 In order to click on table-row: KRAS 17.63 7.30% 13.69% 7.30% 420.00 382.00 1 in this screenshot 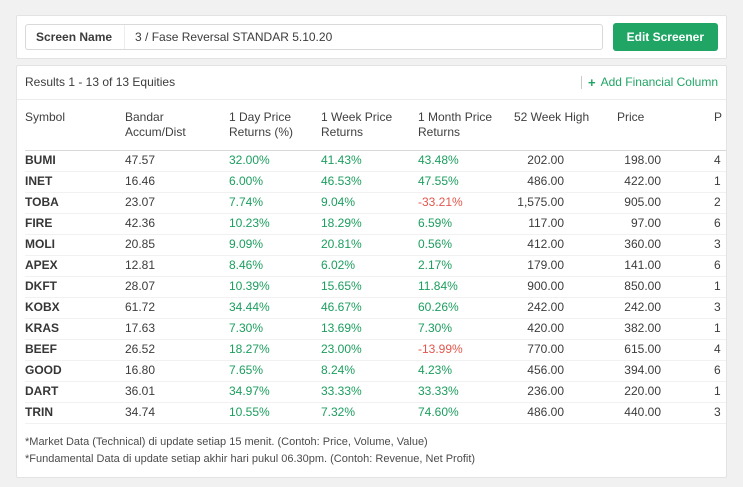, I will do `click(375, 329)`.